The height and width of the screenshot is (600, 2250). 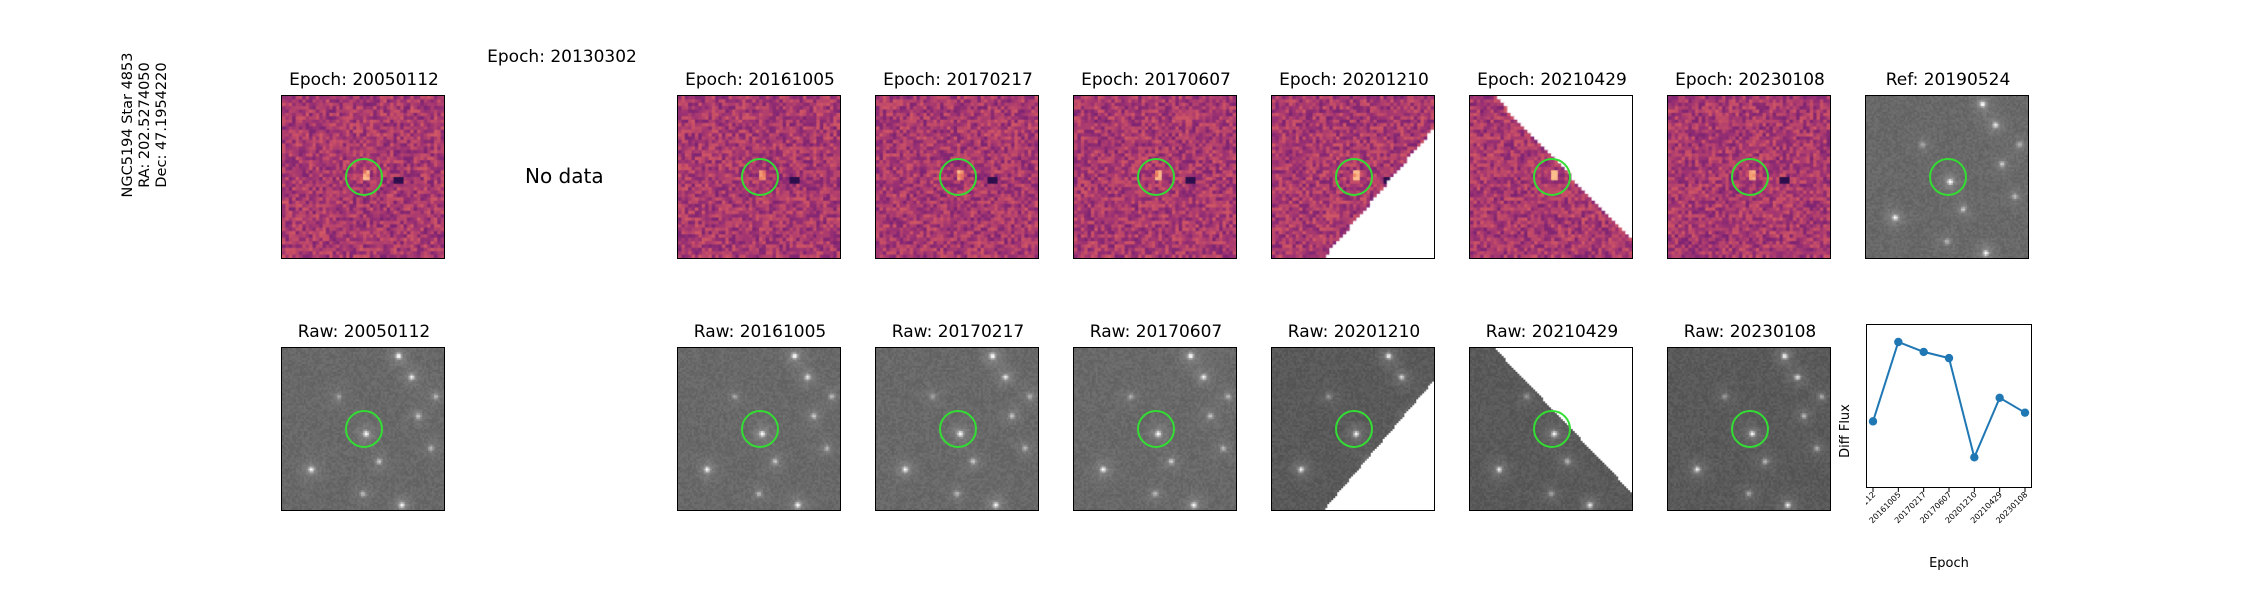 I want to click on ref-title: Ref: 20190524, so click(x=1948, y=80).